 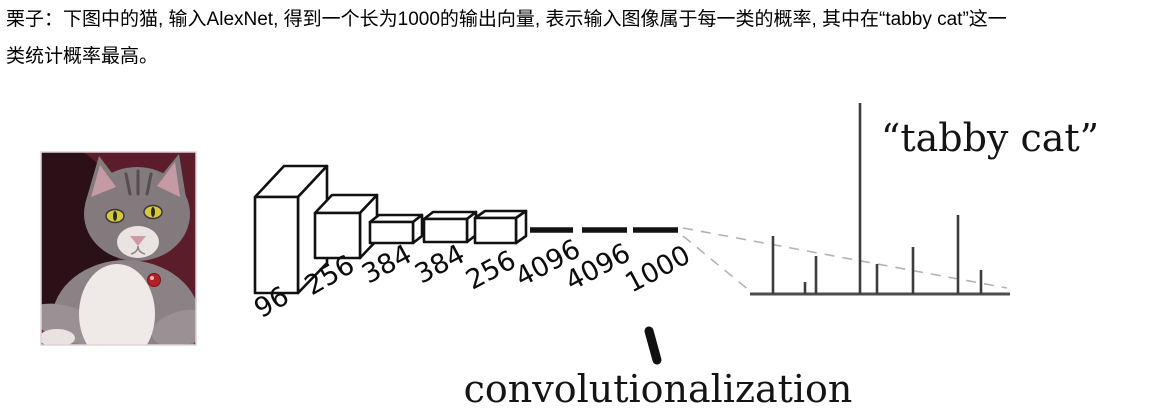 What do you see at coordinates (653, 345) in the screenshot?
I see `caption-tick-mark` at bounding box center [653, 345].